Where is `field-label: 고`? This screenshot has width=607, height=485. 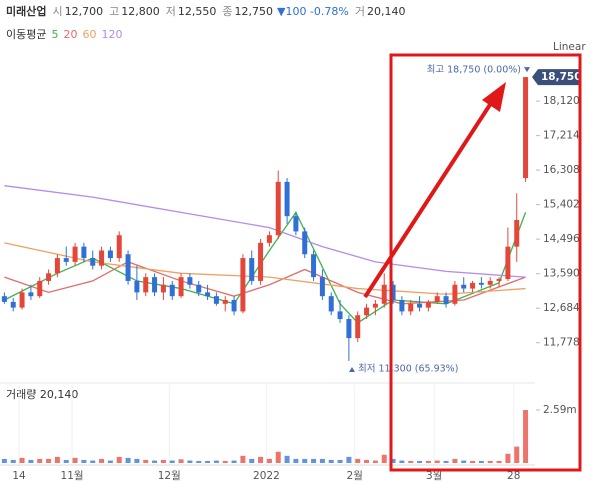 field-label: 고 is located at coordinates (114, 11).